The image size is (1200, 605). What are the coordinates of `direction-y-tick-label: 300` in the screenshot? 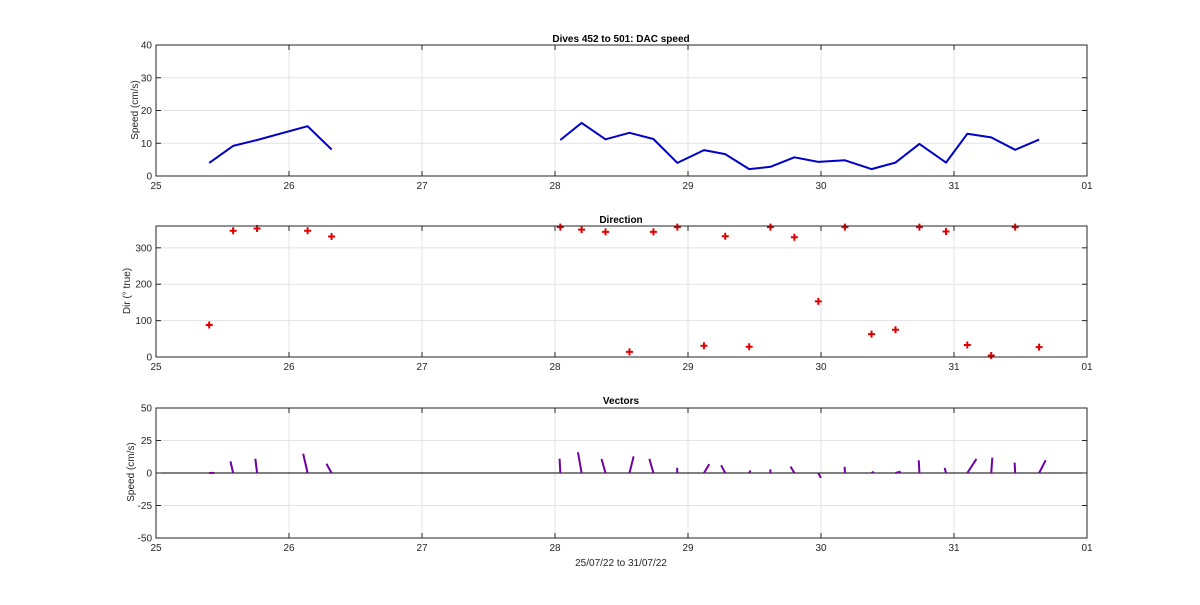 It's located at (143, 248).